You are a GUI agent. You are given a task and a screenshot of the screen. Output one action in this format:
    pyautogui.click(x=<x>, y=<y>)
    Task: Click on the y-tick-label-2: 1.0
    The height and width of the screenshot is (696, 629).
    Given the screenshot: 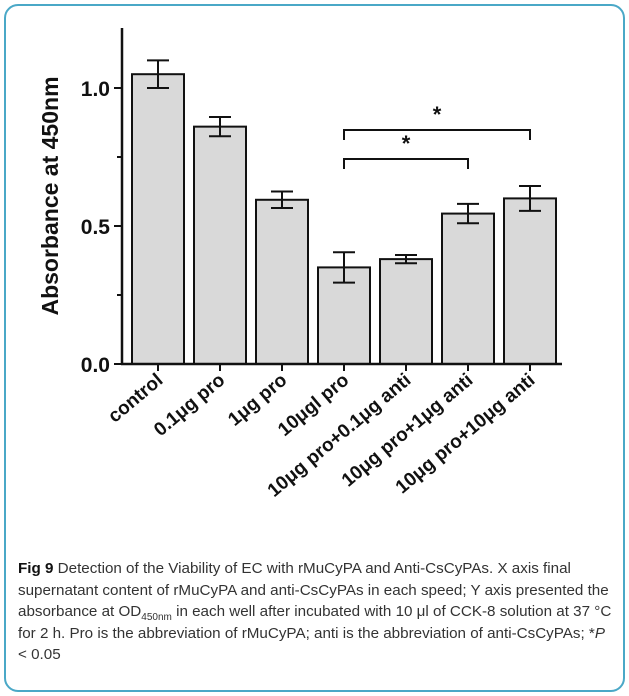 What is the action you would take?
    pyautogui.click(x=95, y=89)
    